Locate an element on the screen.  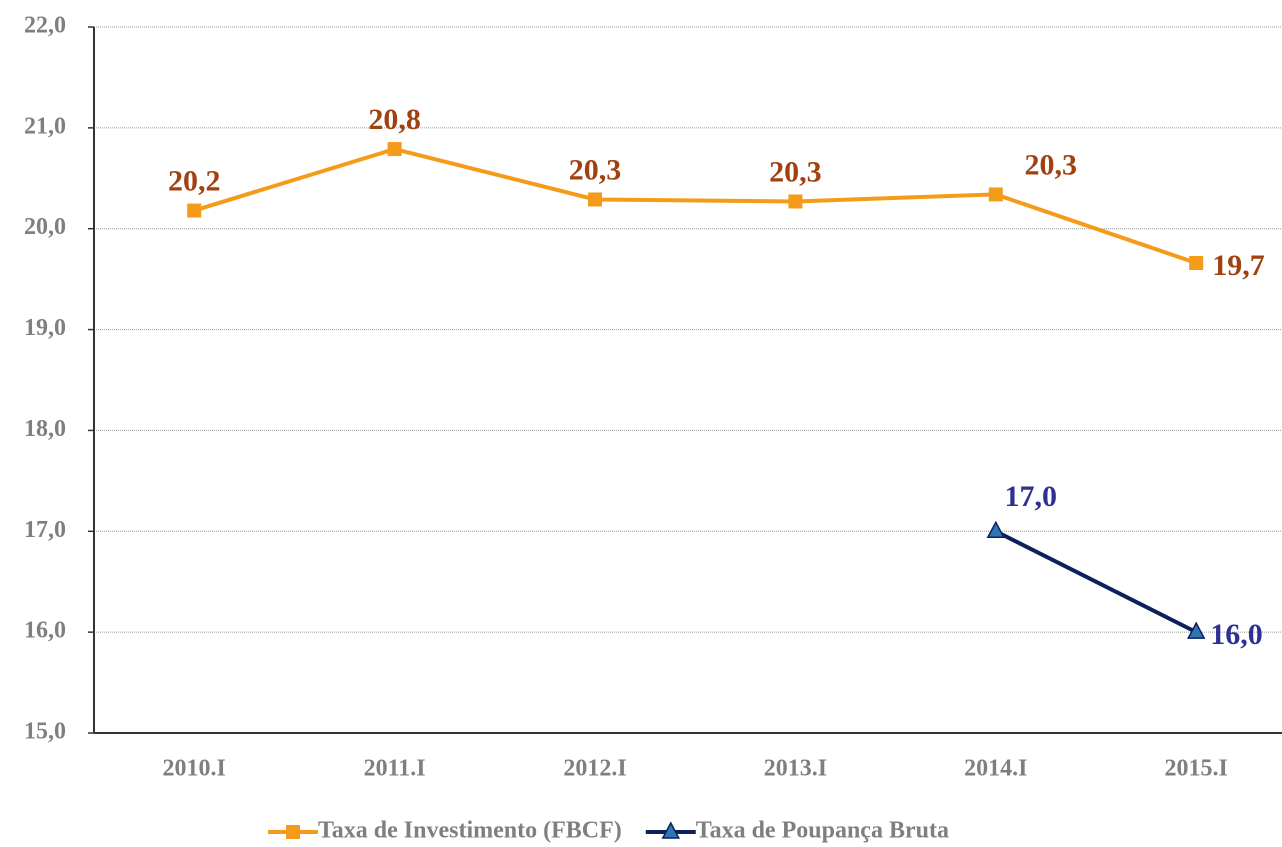
y-tick-label: 16,0 is located at coordinates (45, 631).